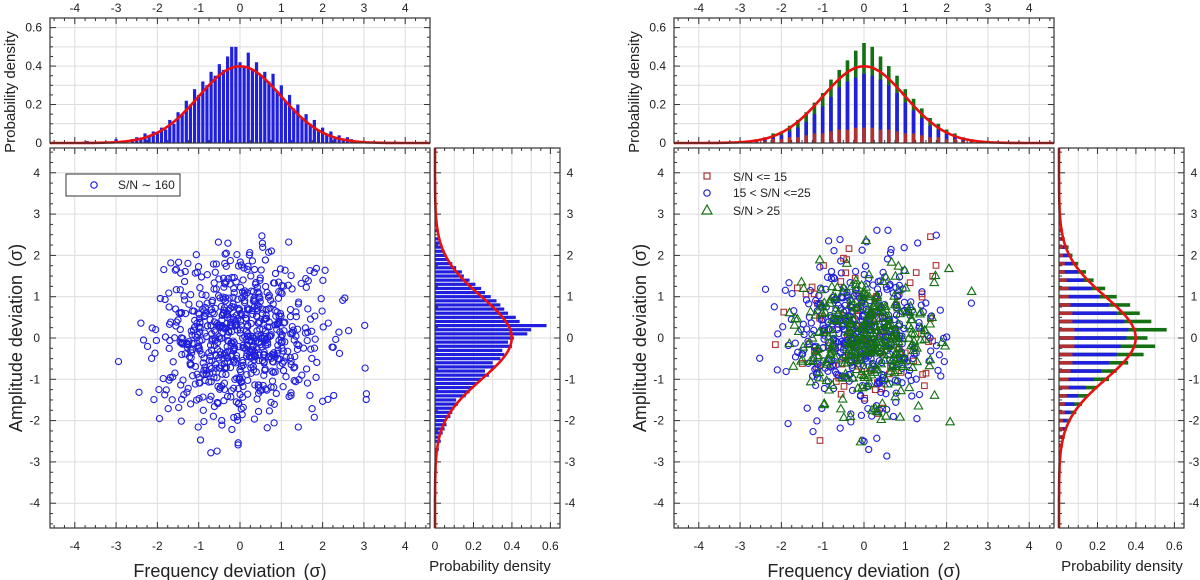  Describe the element at coordinates (1097, 338) in the screenshot. I see `right-side-gaussian-fit` at that location.